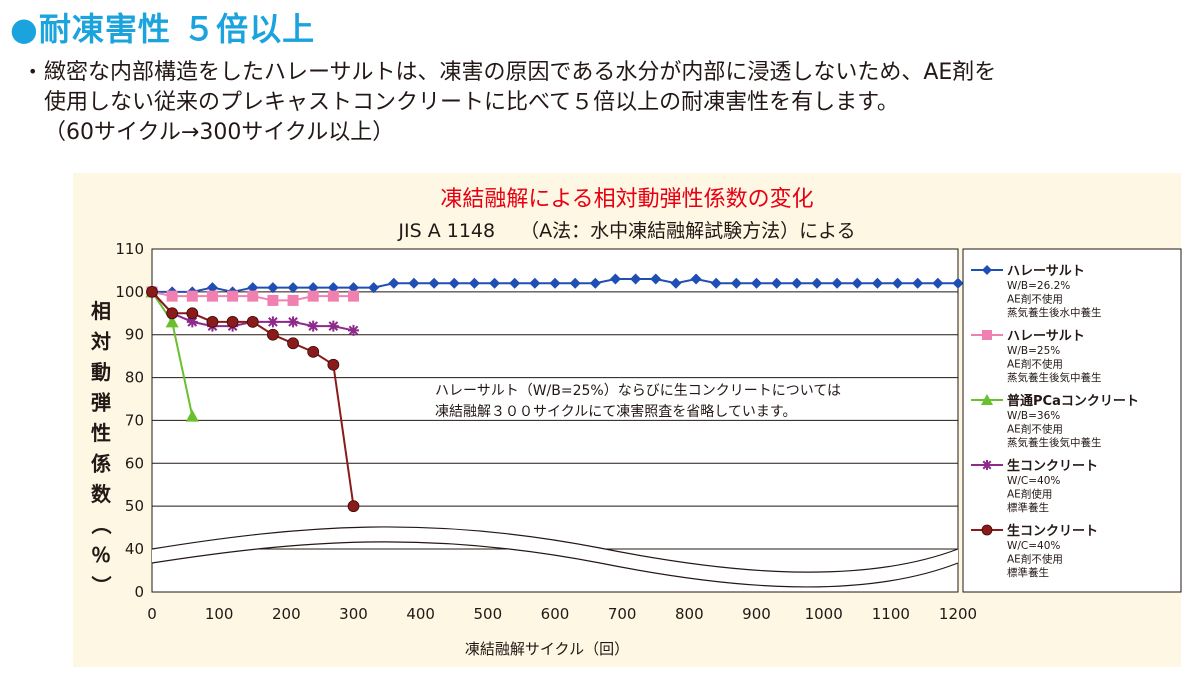  I want to click on annotation-line-1: ハレーサルト（W/B=25%）ならびに生コンクリートについては, so click(638, 391).